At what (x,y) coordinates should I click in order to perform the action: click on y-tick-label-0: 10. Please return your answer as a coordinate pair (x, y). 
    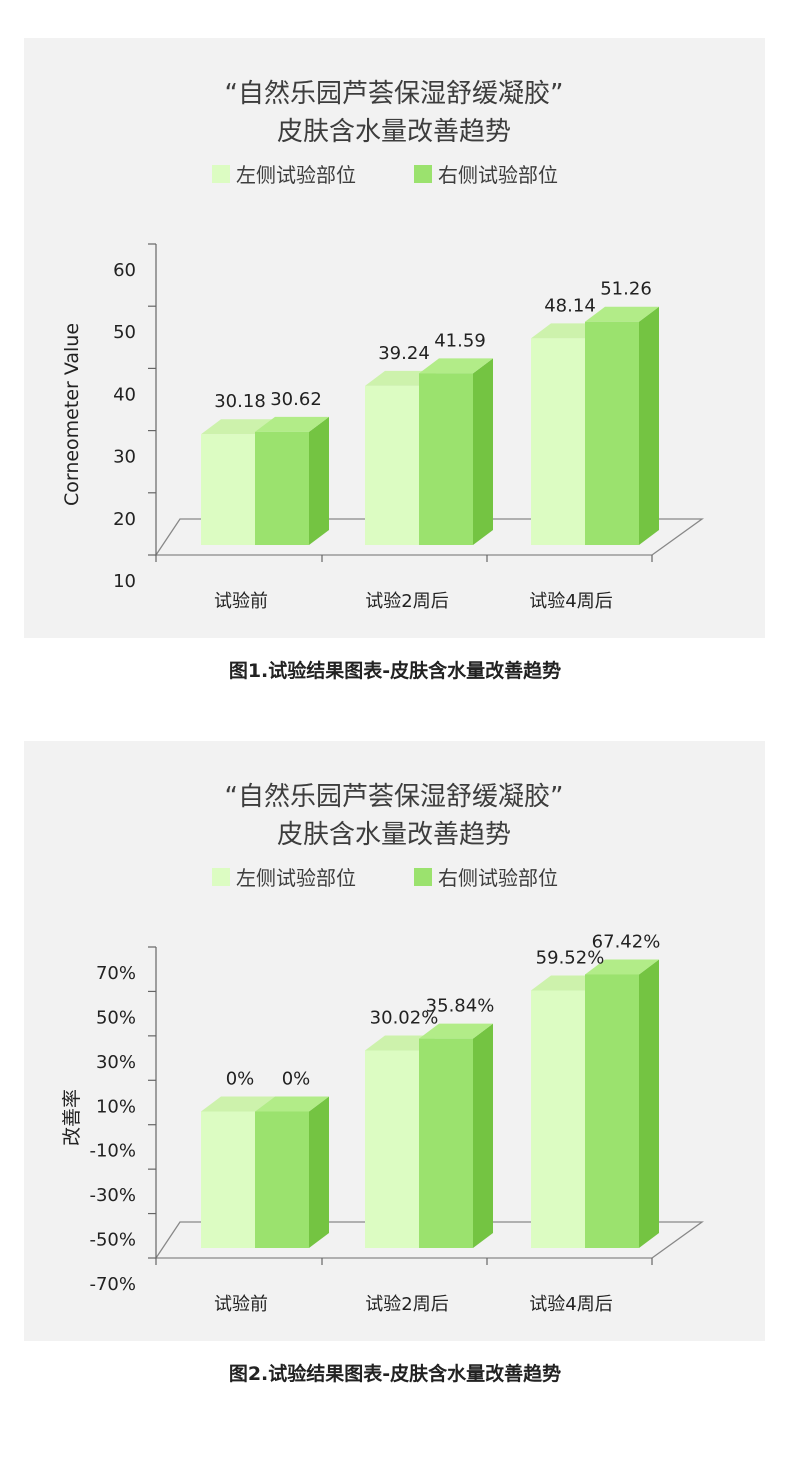
    Looking at the image, I should click on (124, 581).